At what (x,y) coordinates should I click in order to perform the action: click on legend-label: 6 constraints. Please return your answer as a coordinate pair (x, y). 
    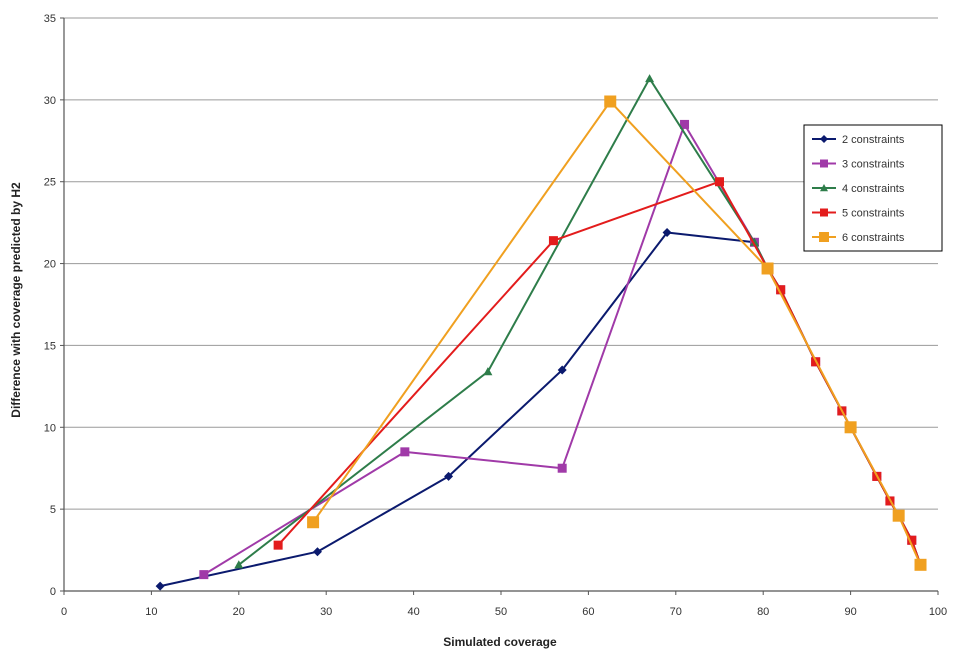
    Looking at the image, I should click on (873, 238).